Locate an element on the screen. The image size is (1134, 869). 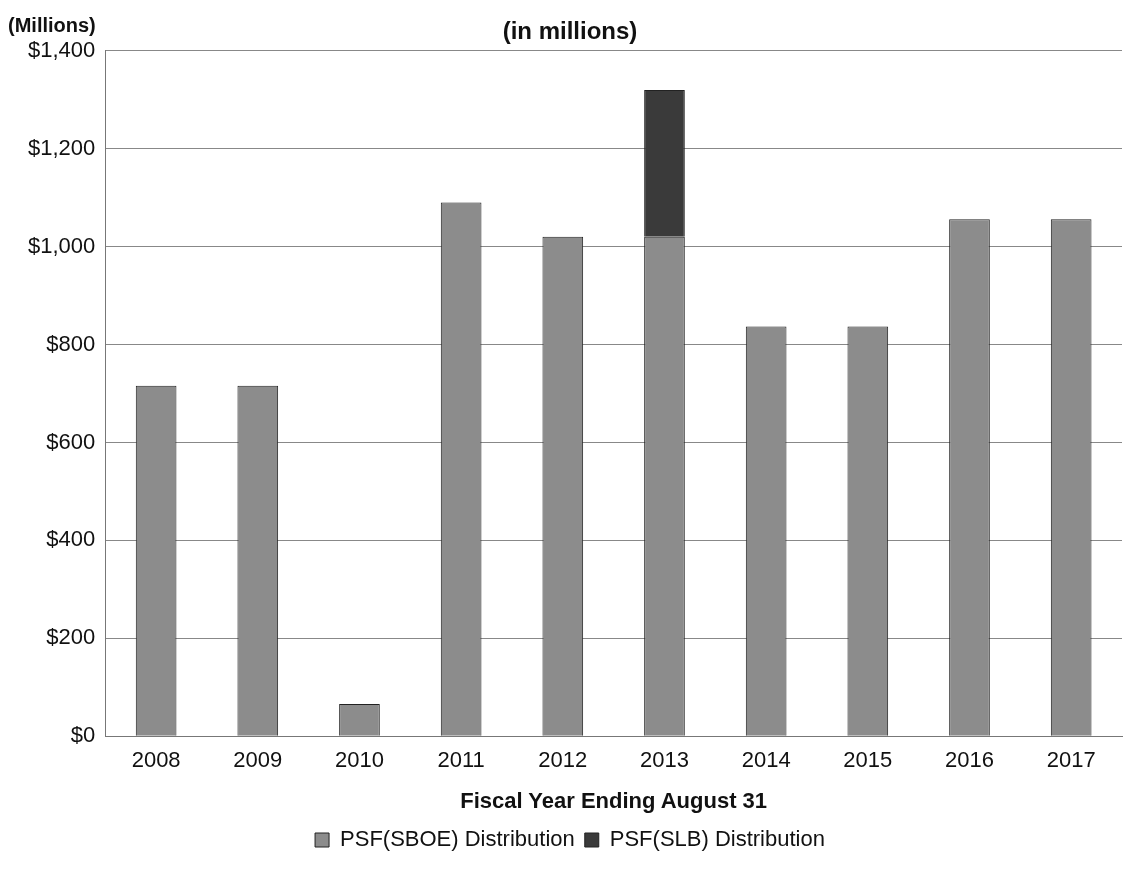
y-axis-title: (Millions) is located at coordinates (52, 25).